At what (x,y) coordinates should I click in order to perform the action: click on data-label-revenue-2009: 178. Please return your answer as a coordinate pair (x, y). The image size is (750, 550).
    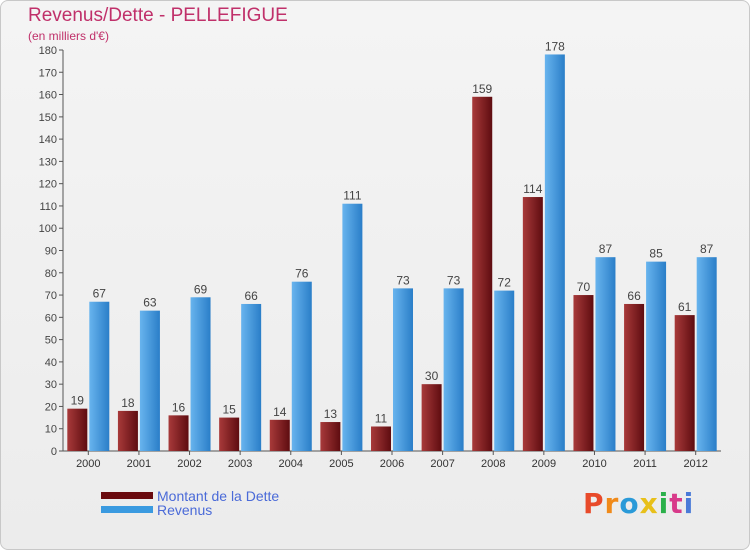
    Looking at the image, I should click on (555, 46).